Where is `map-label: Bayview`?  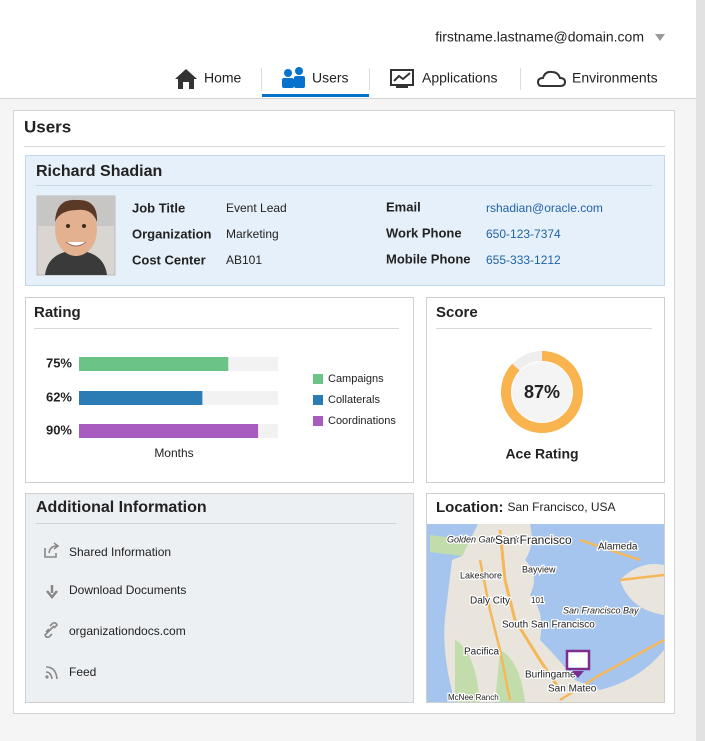 map-label: Bayview is located at coordinates (539, 569).